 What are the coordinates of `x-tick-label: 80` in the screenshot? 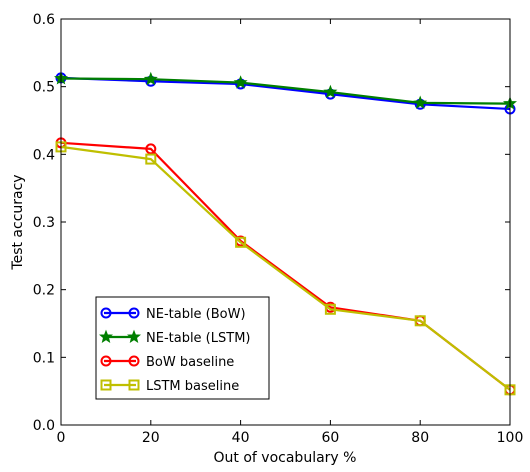 It's located at (420, 438).